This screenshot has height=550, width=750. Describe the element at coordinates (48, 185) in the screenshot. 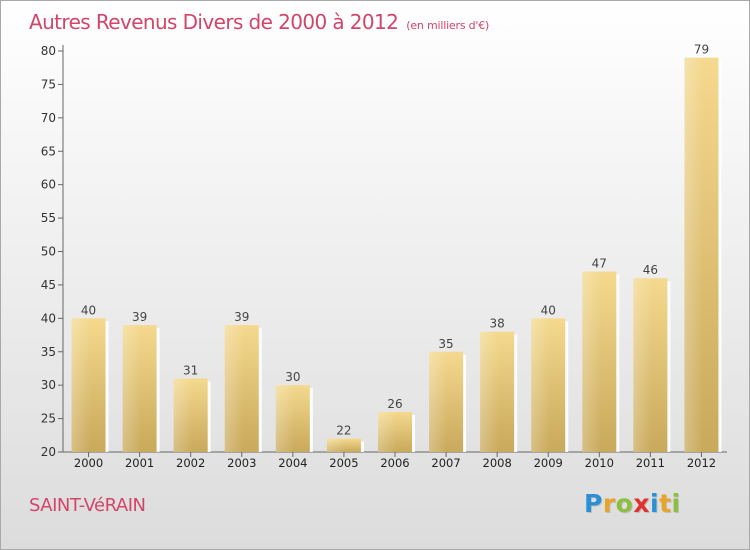

I see `y-tick-label: 60` at that location.